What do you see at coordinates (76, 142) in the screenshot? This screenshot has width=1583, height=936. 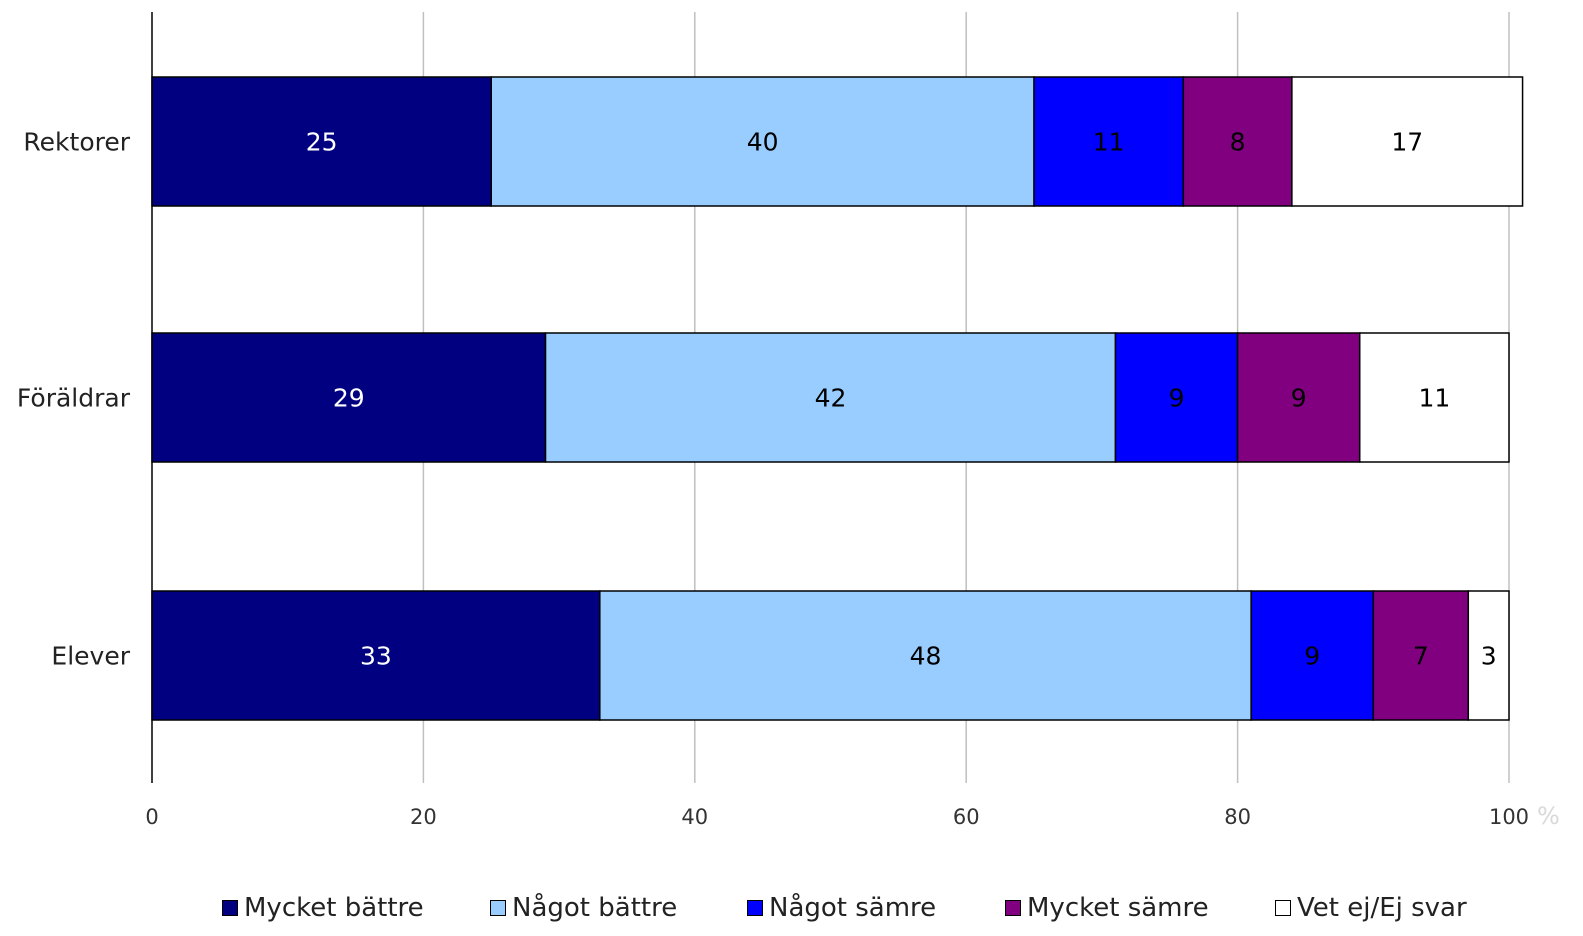 I see `category-label: Rektorer` at bounding box center [76, 142].